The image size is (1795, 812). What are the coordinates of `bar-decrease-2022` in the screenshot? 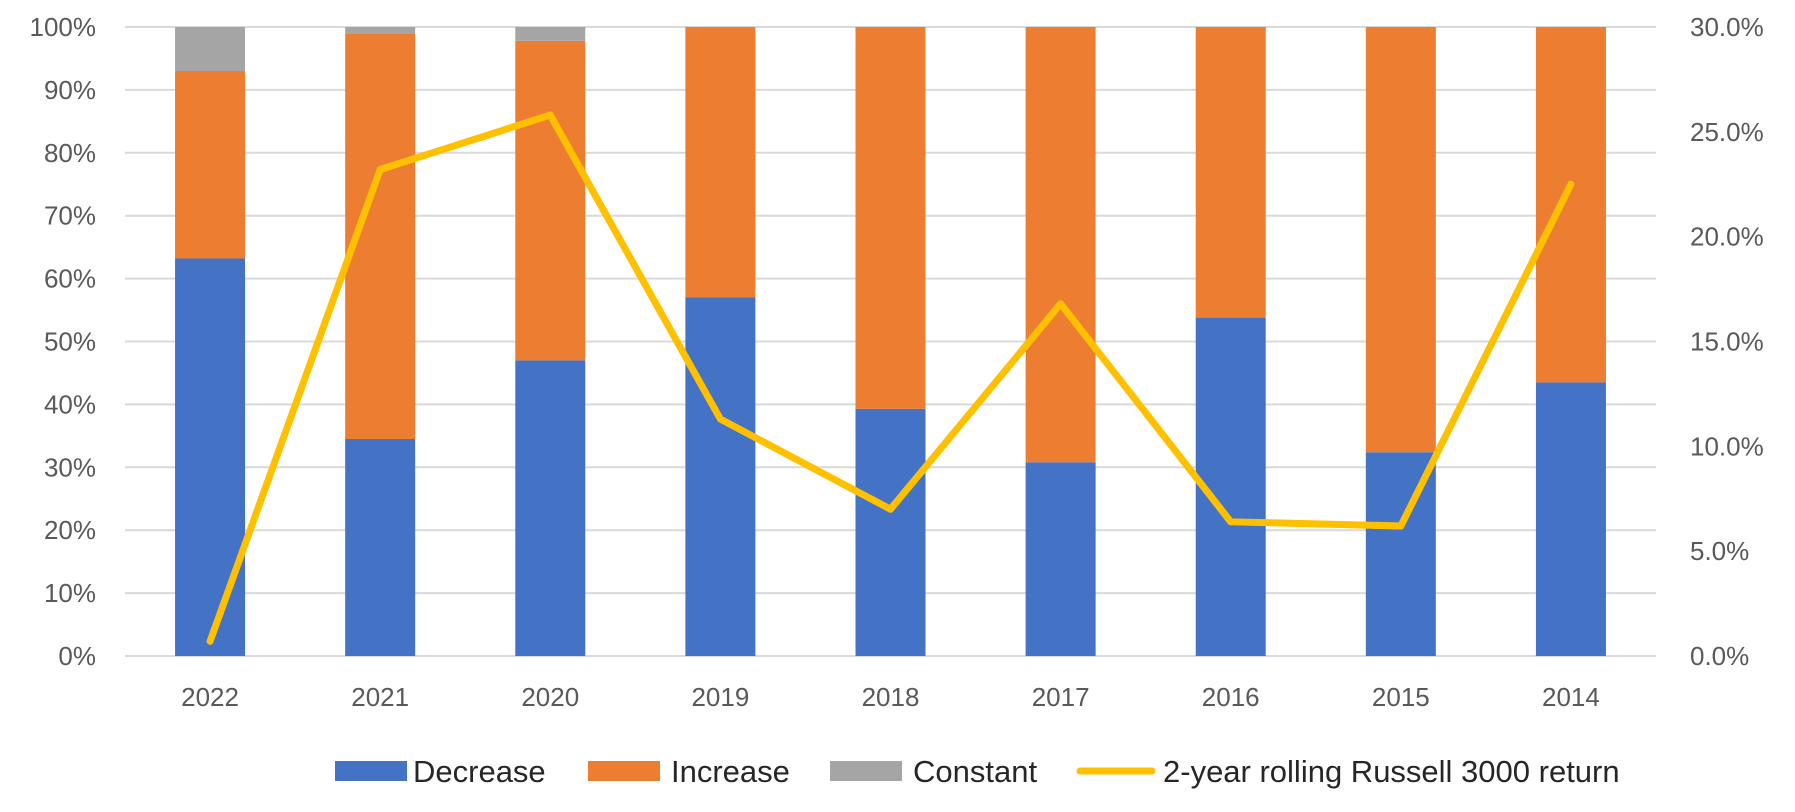 It's located at (210, 457).